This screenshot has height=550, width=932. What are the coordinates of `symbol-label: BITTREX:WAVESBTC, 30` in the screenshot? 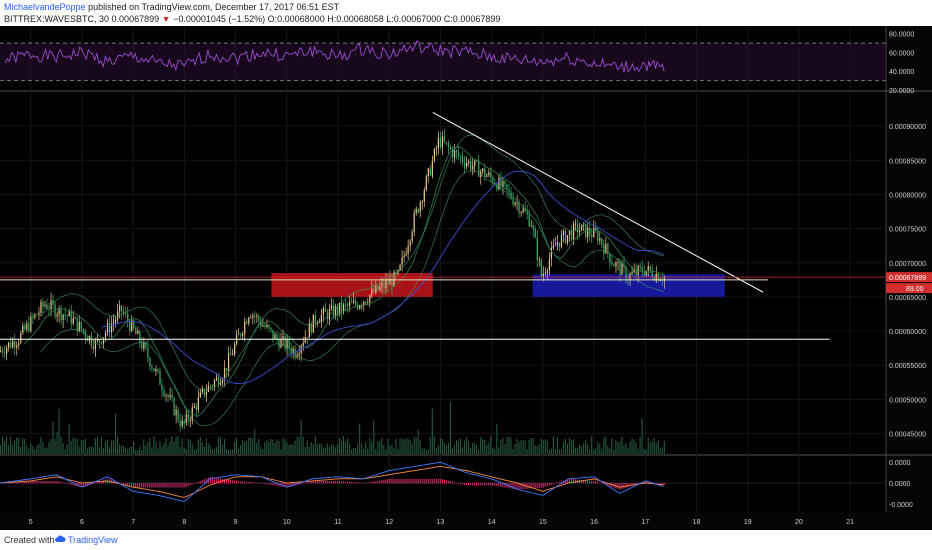 It's located at (57, 19).